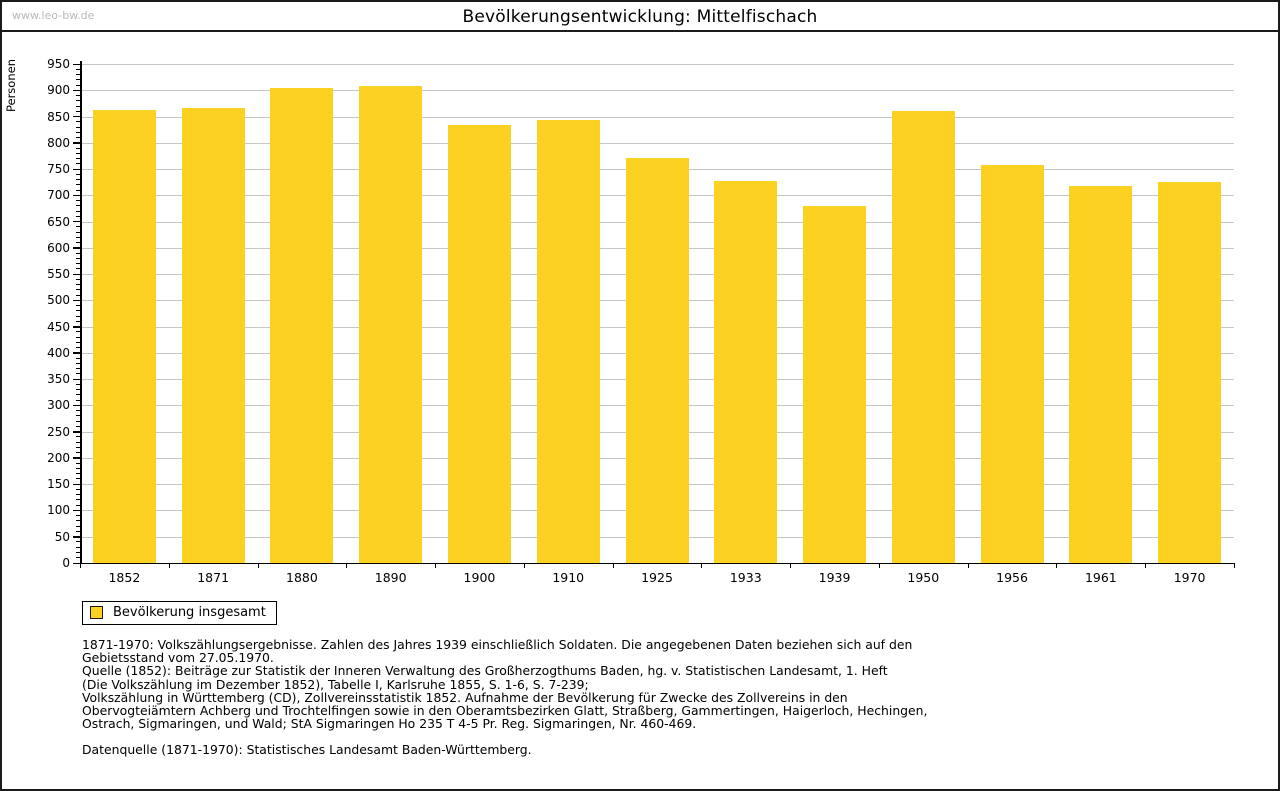  What do you see at coordinates (58, 195) in the screenshot?
I see `y-tick-label: 700` at bounding box center [58, 195].